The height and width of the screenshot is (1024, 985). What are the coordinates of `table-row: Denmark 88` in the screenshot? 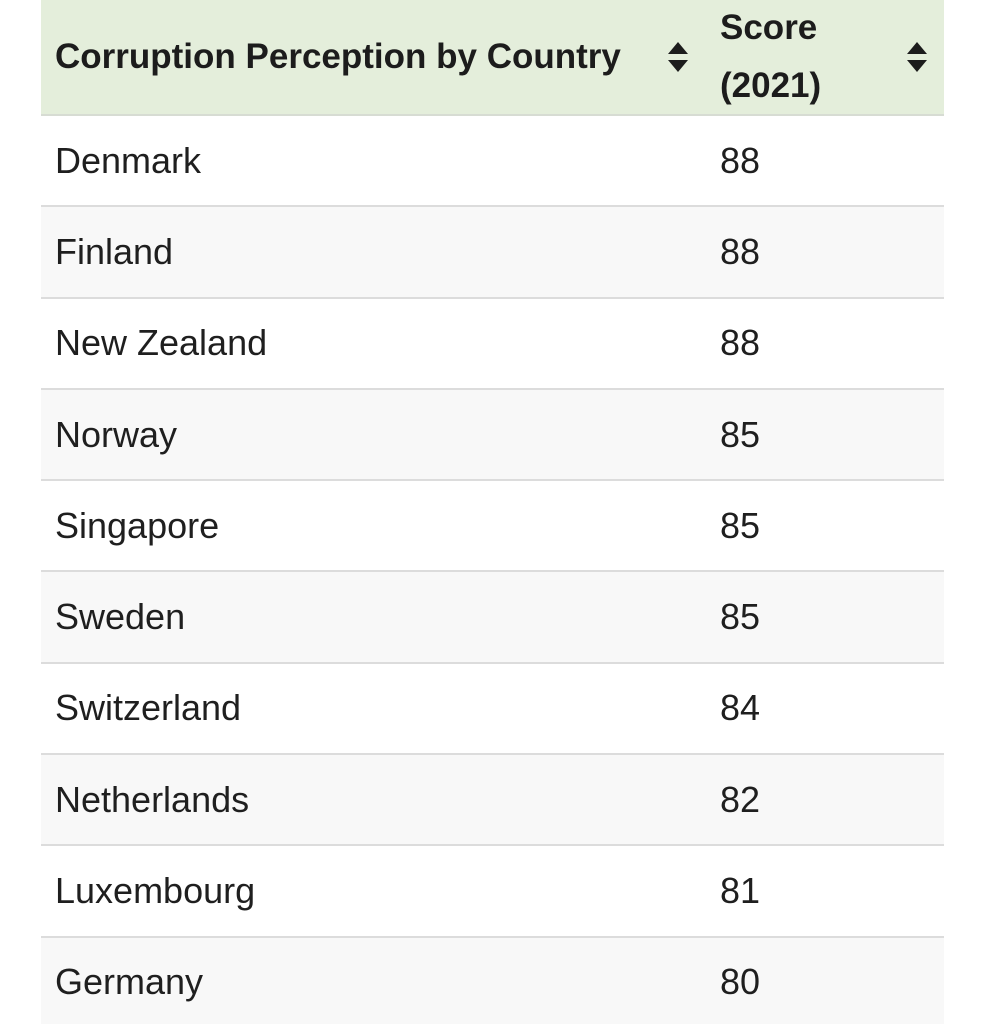 It's located at (492, 162).